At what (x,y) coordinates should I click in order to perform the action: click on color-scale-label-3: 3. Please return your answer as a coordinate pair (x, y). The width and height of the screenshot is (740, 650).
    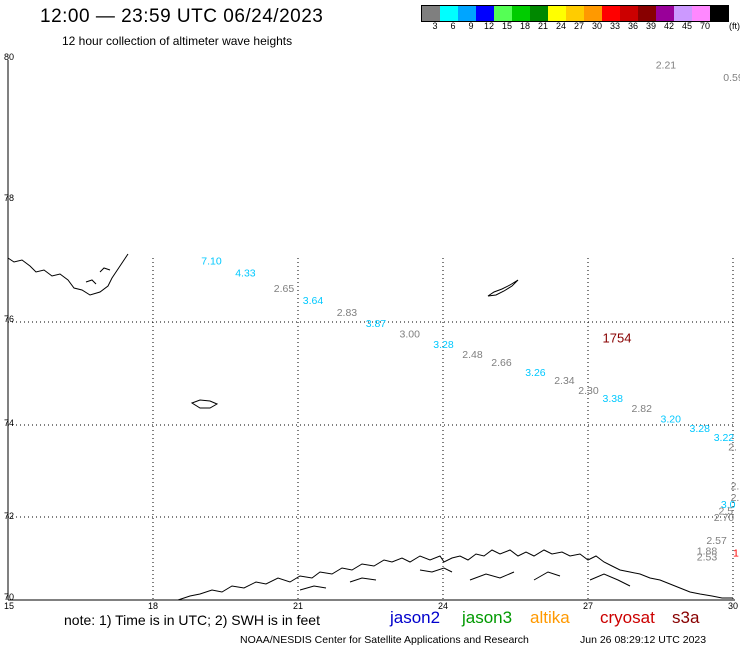
    Looking at the image, I should click on (435, 26).